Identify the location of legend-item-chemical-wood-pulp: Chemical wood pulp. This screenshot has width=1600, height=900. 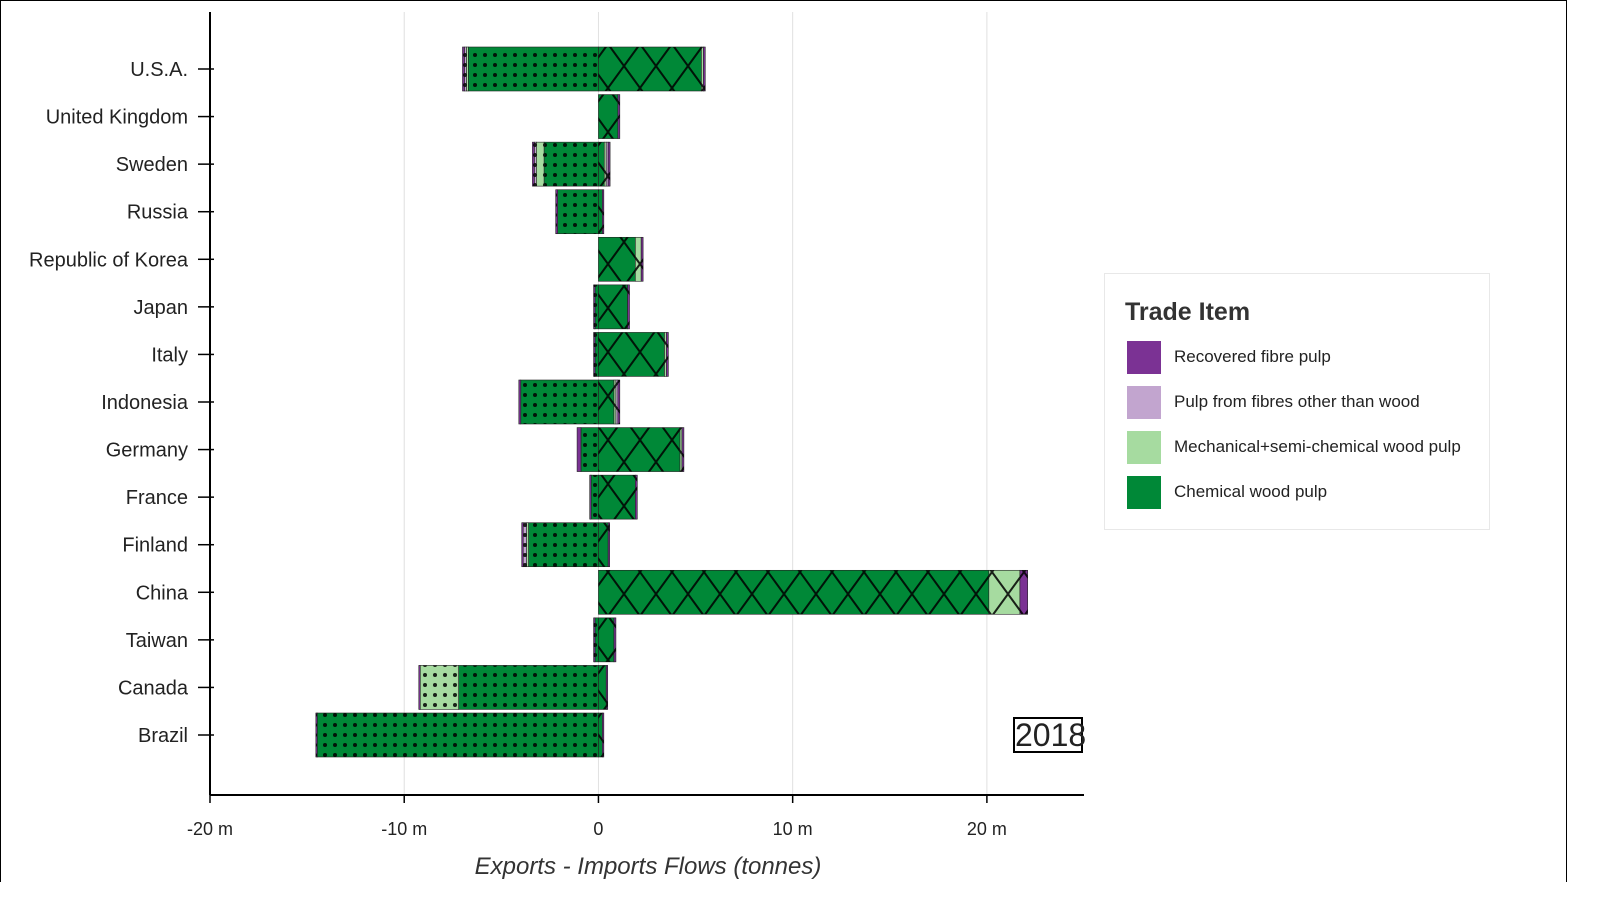
(1227, 492).